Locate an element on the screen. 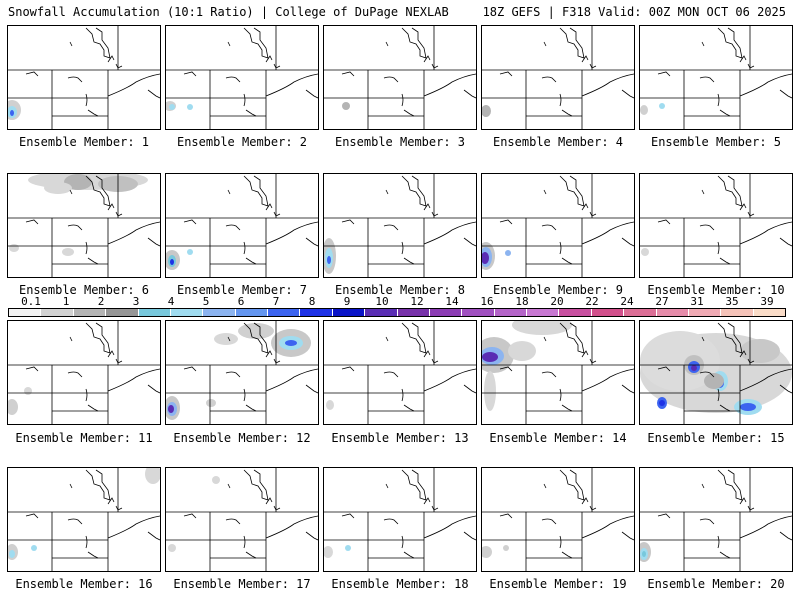  ensemble-member-label: Ensemble Member: 9 is located at coordinates (558, 290).